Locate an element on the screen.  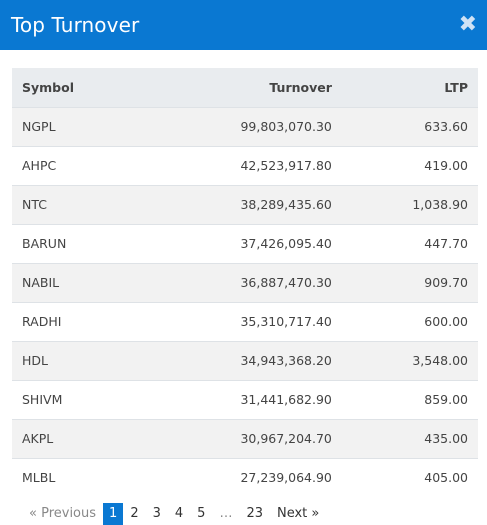
ltp-cell: 909.70 is located at coordinates (409, 282).